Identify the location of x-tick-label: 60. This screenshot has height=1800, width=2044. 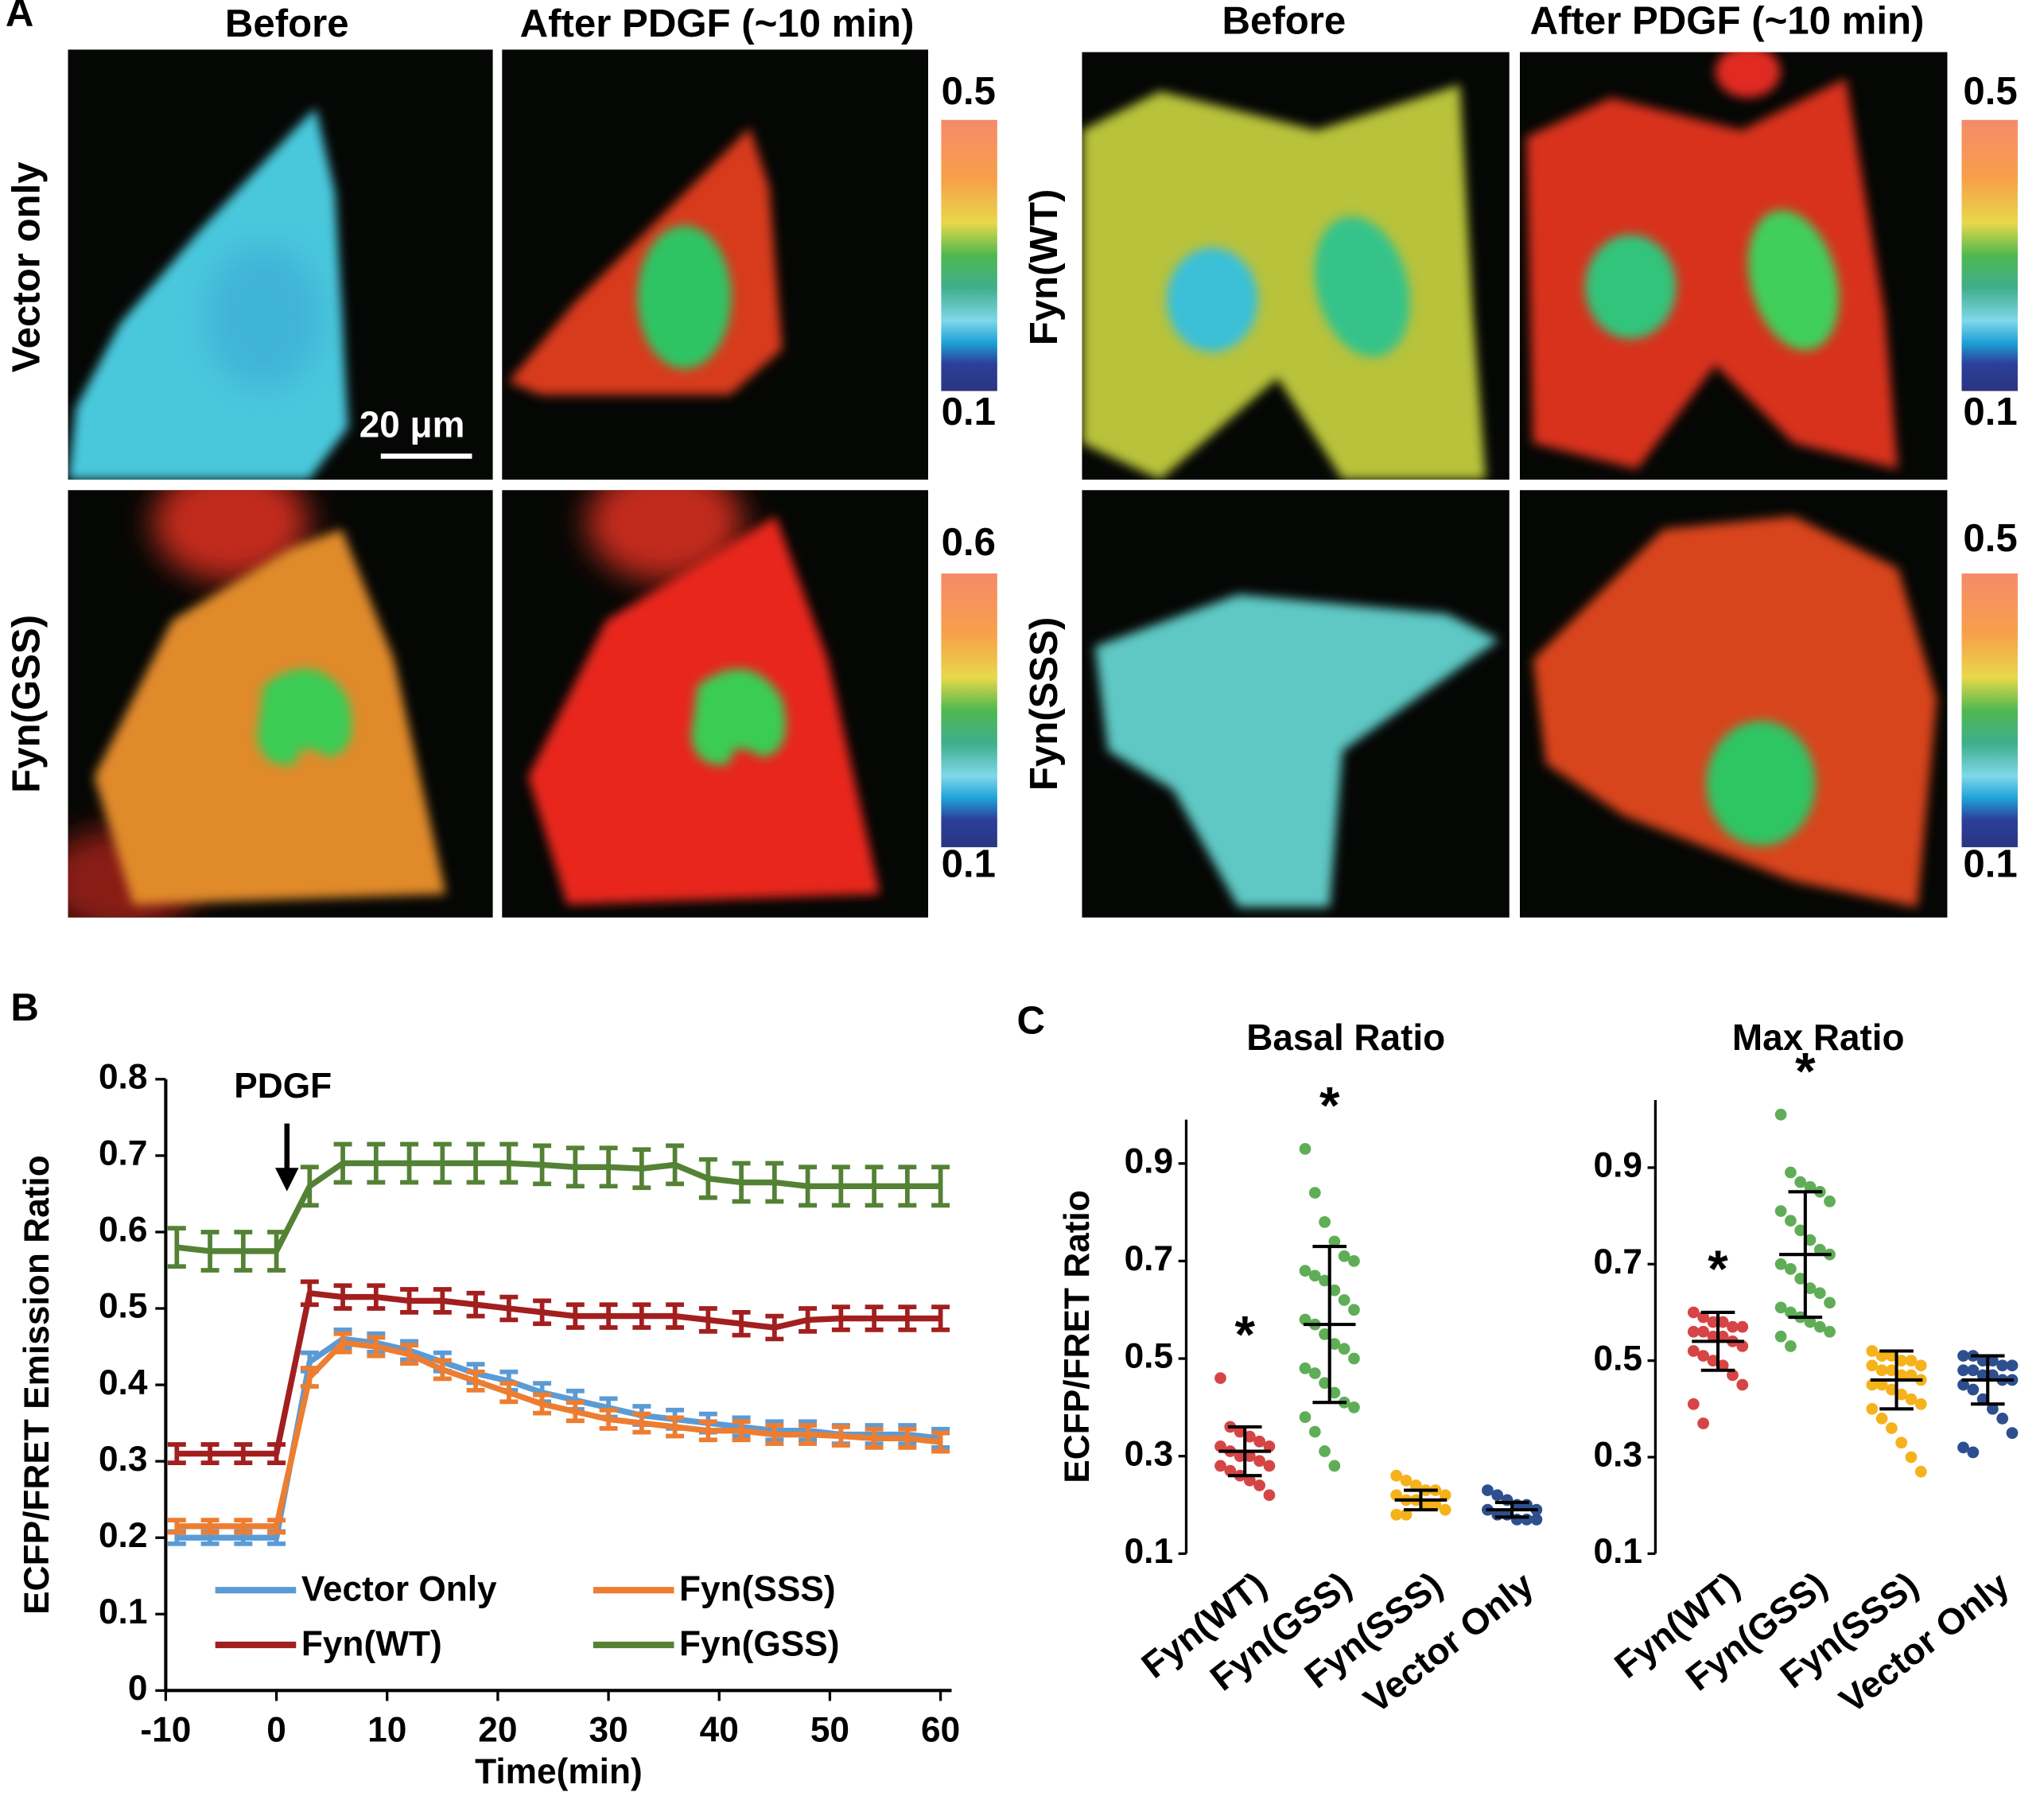
(940, 1729).